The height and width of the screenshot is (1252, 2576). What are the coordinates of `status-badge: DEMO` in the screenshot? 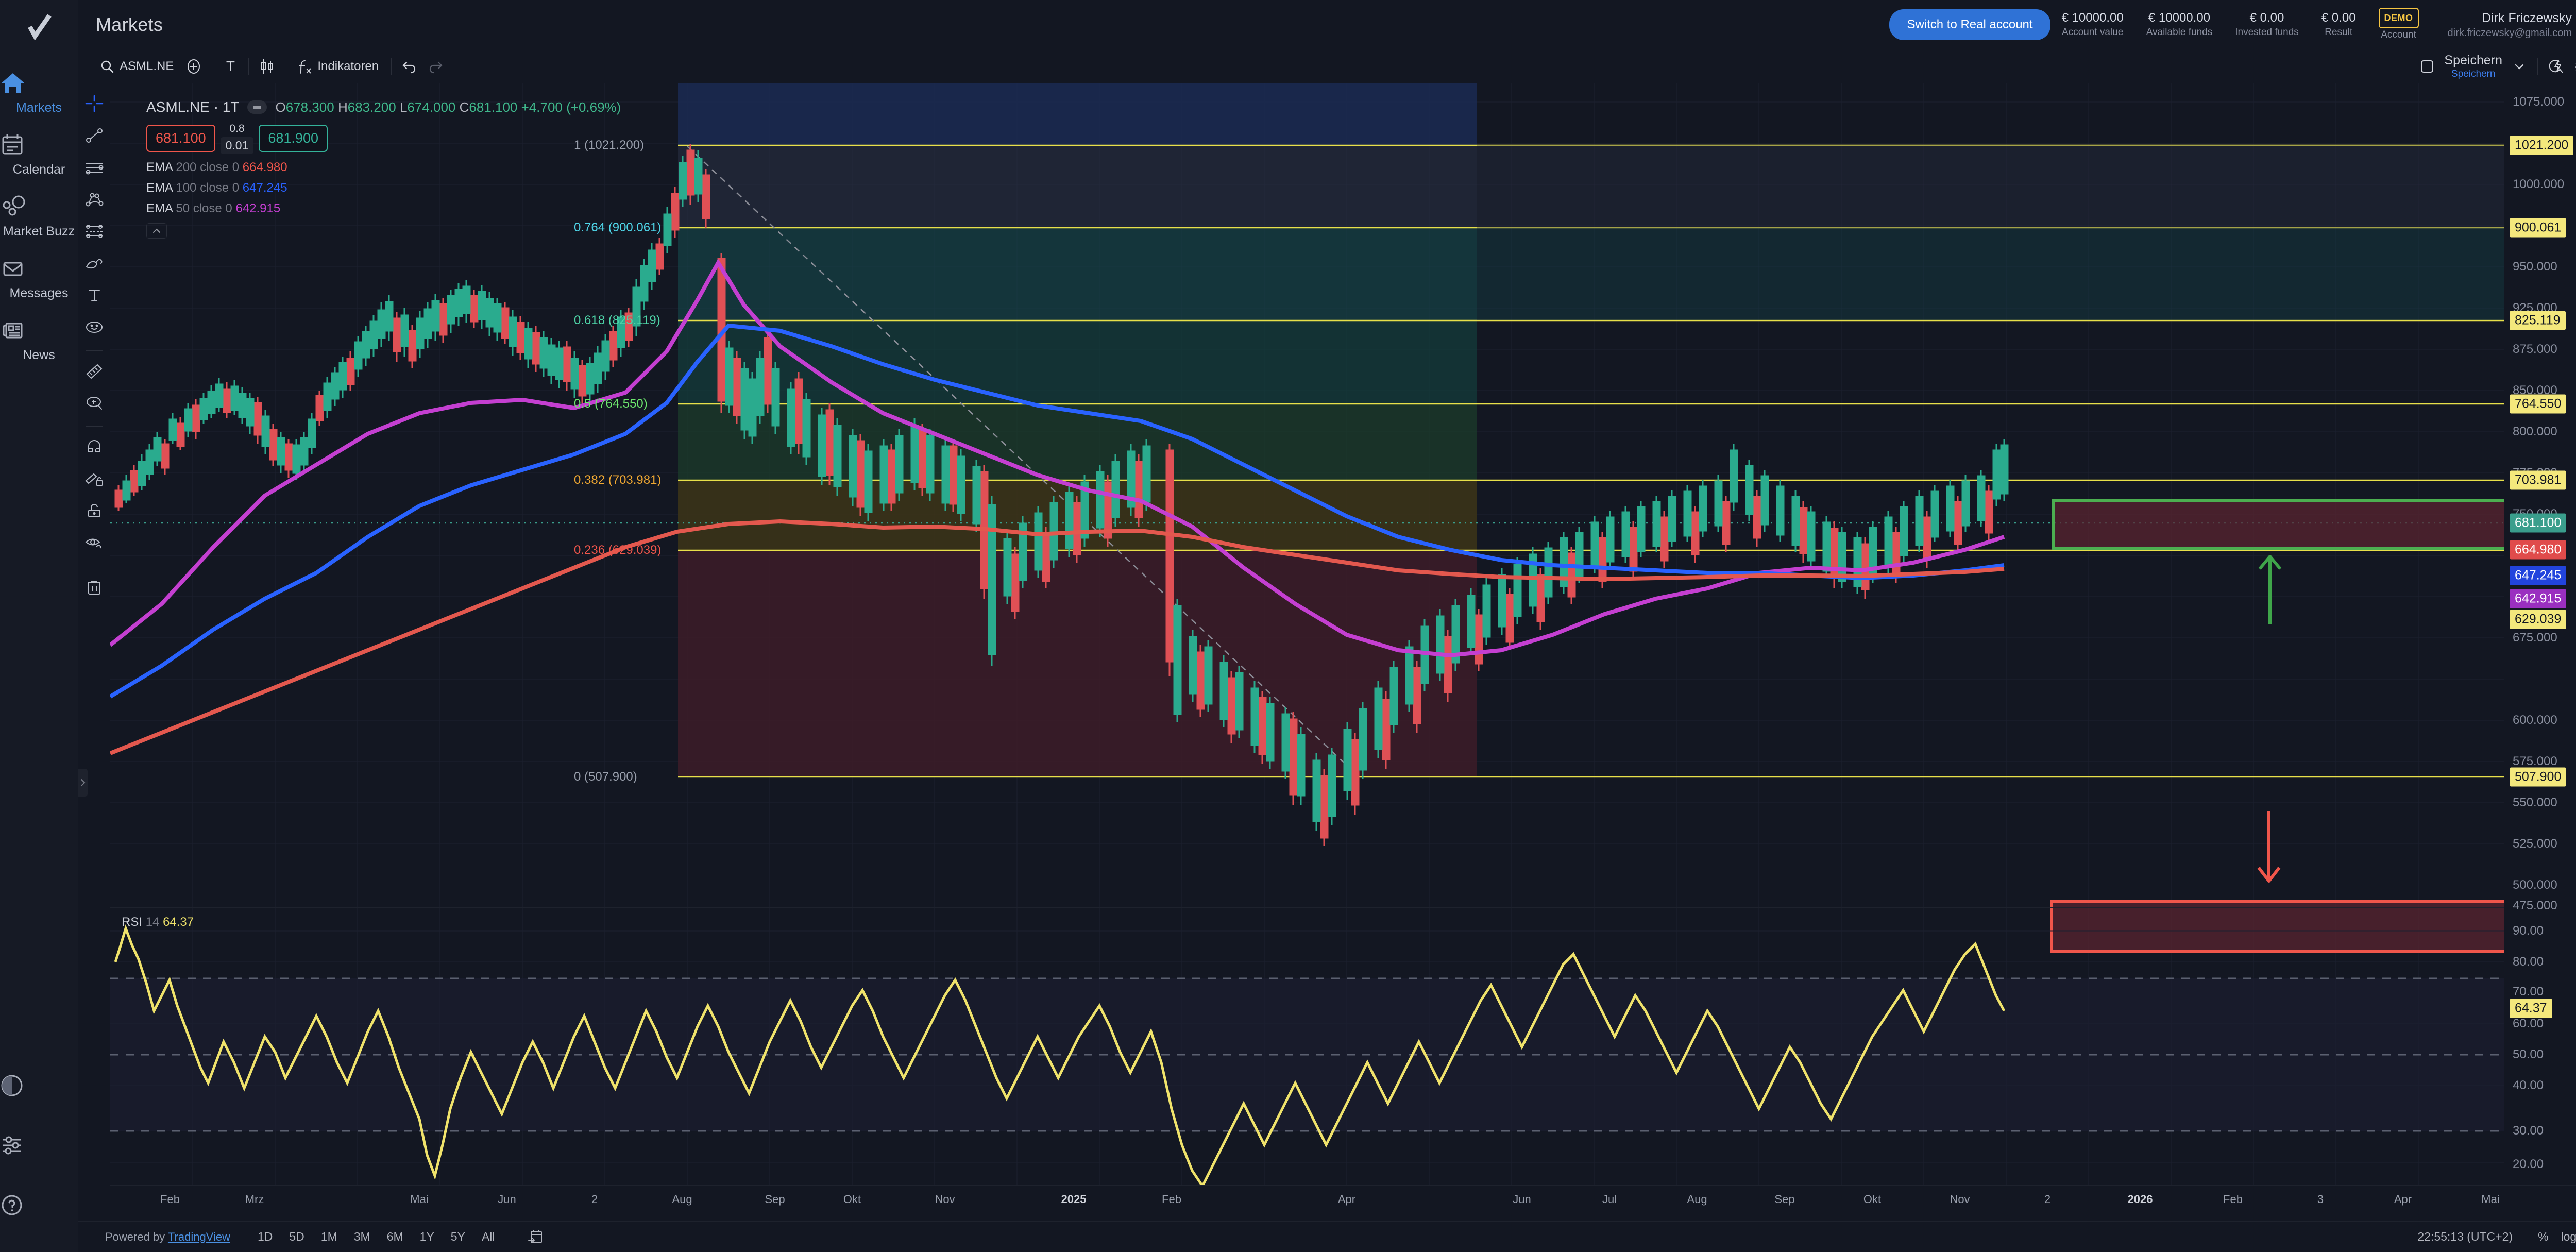 It's located at (2398, 17).